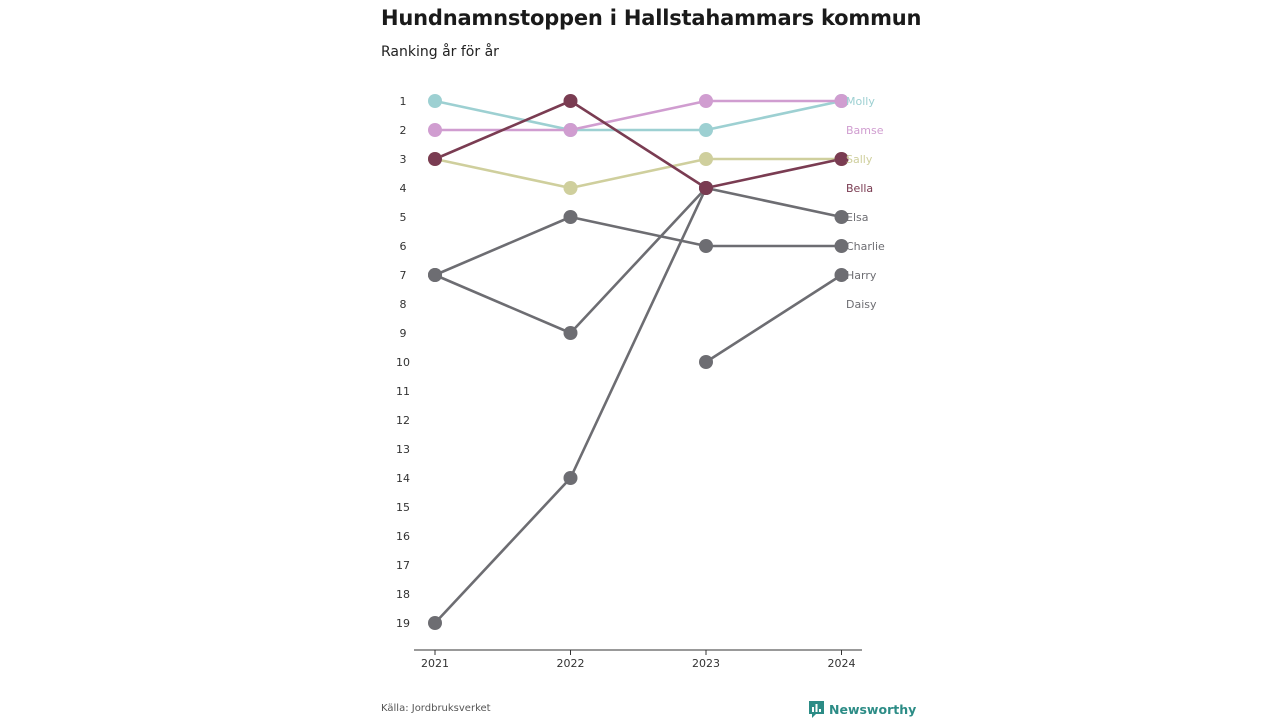 The height and width of the screenshot is (720, 1280). Describe the element at coordinates (403, 101) in the screenshot. I see `y-tick-label: 1` at that location.